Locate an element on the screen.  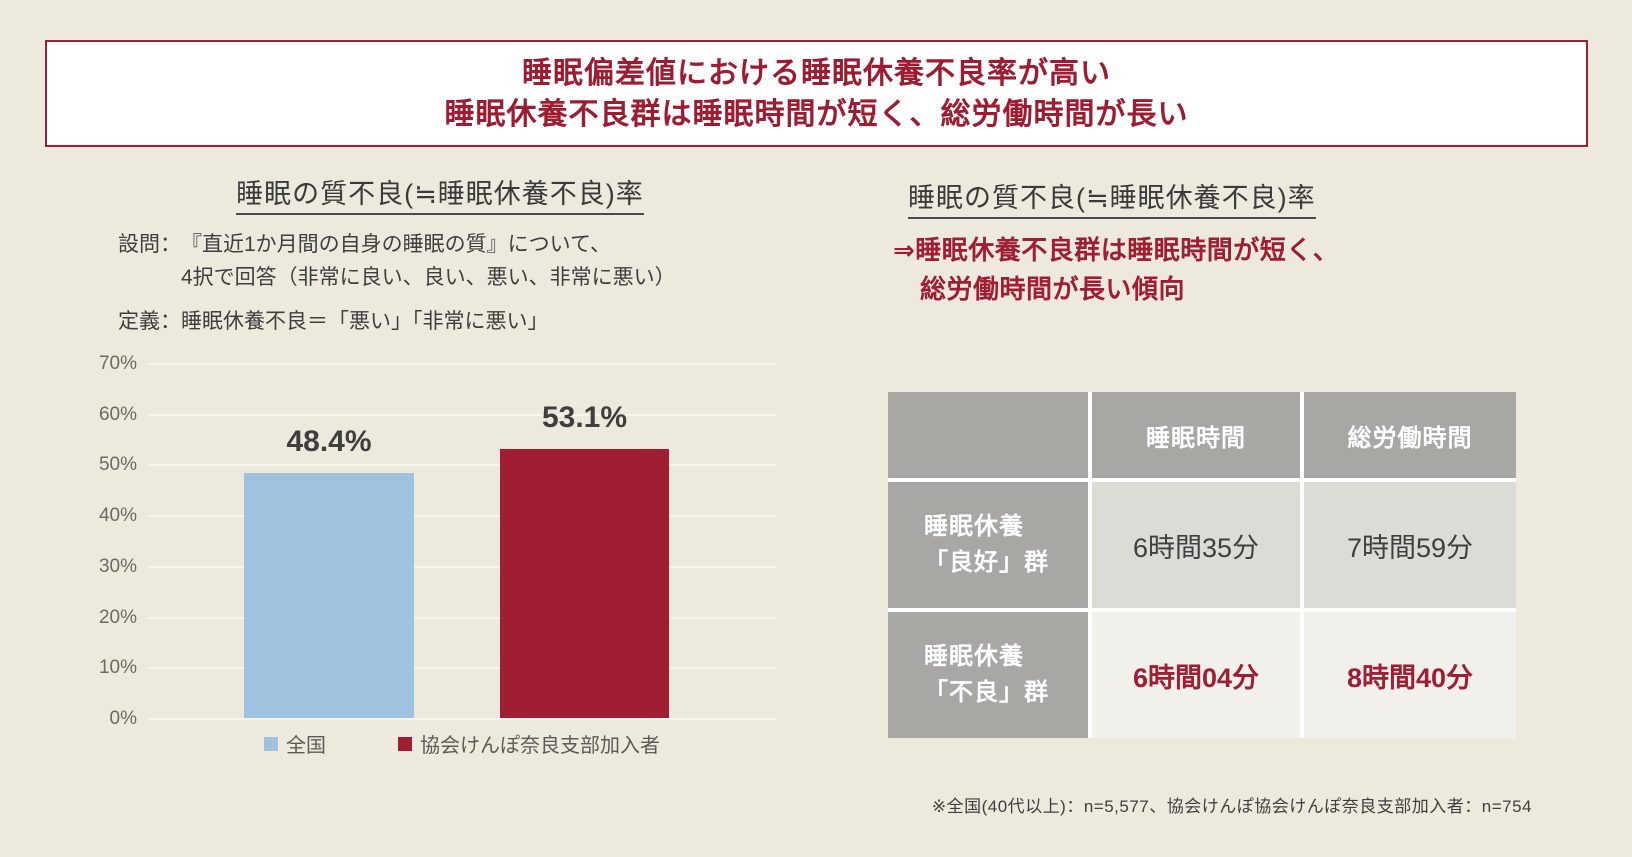
legend-item-1: 協会けんぽ奈良支部加入者 is located at coordinates (529, 743).